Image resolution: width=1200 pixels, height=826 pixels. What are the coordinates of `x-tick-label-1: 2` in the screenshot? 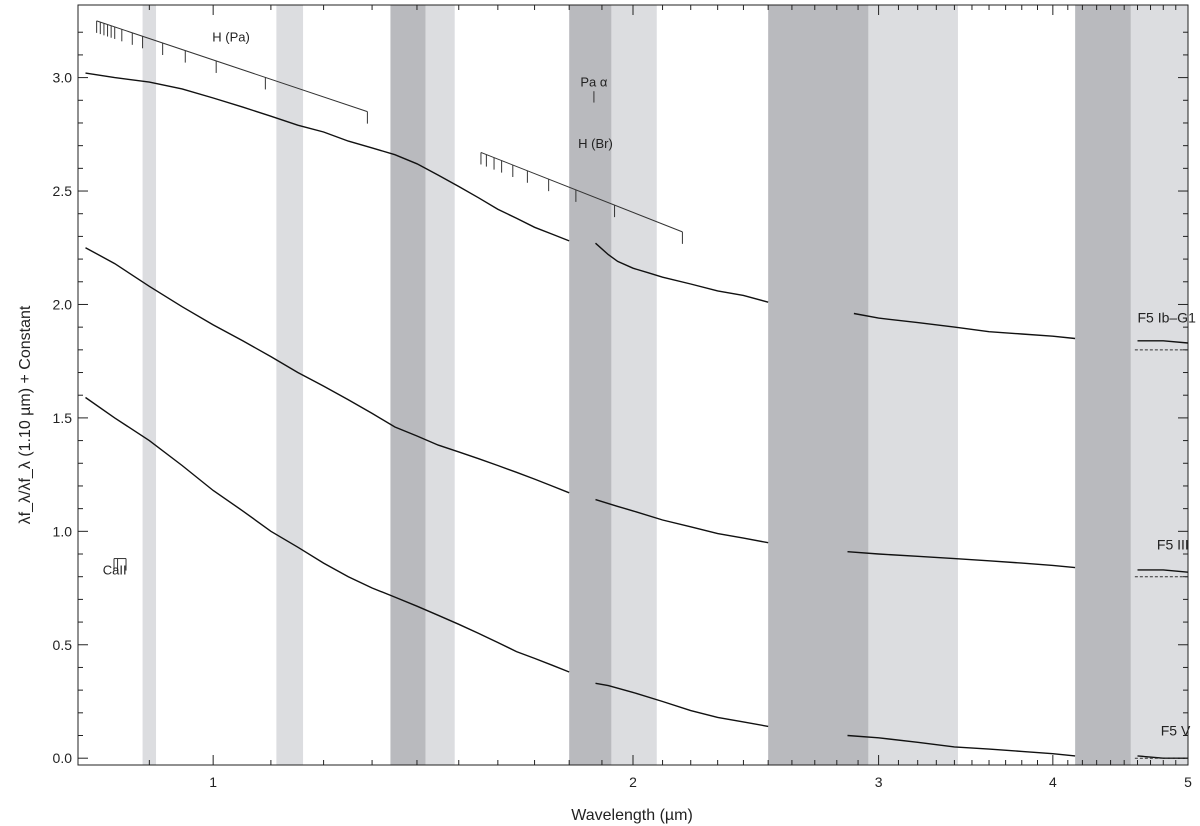 It's located at (633, 782).